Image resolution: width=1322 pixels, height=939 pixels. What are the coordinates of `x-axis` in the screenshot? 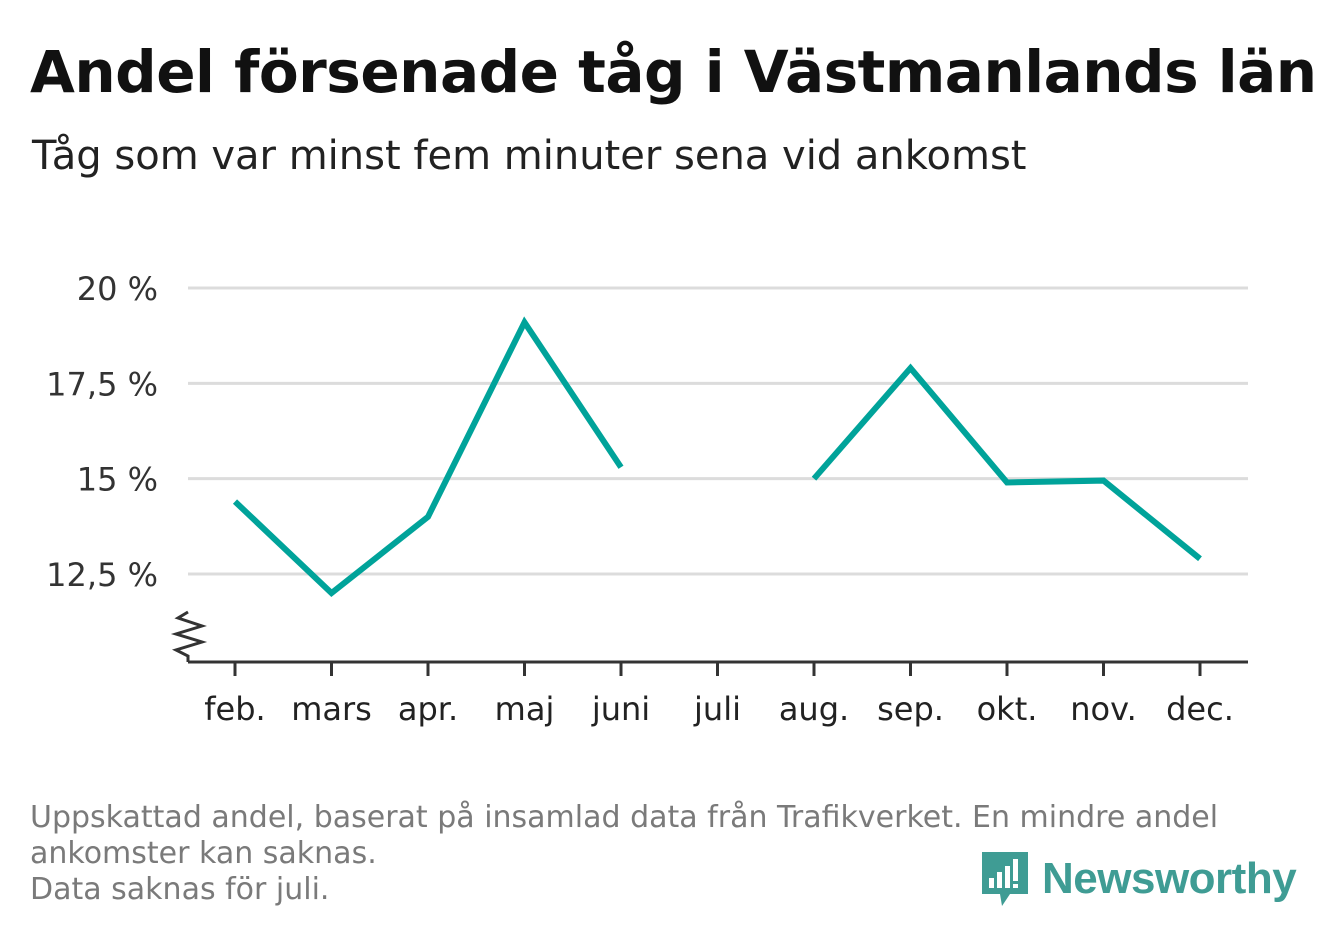 It's located at (709, 637).